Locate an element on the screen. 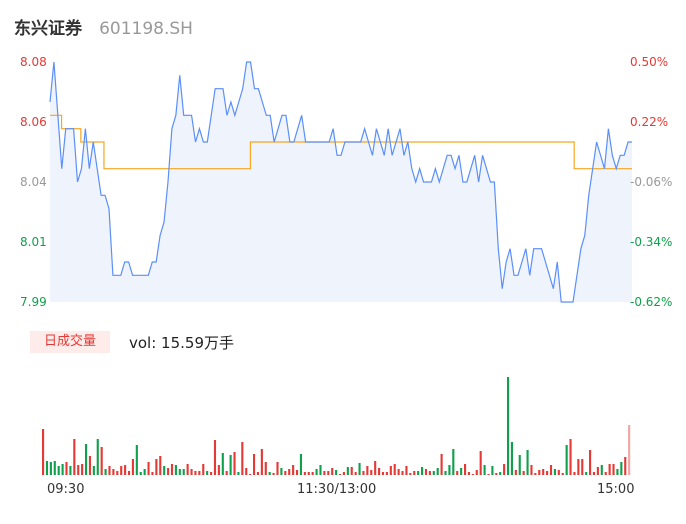  price-tick-label: 8.06 is located at coordinates (33, 122).